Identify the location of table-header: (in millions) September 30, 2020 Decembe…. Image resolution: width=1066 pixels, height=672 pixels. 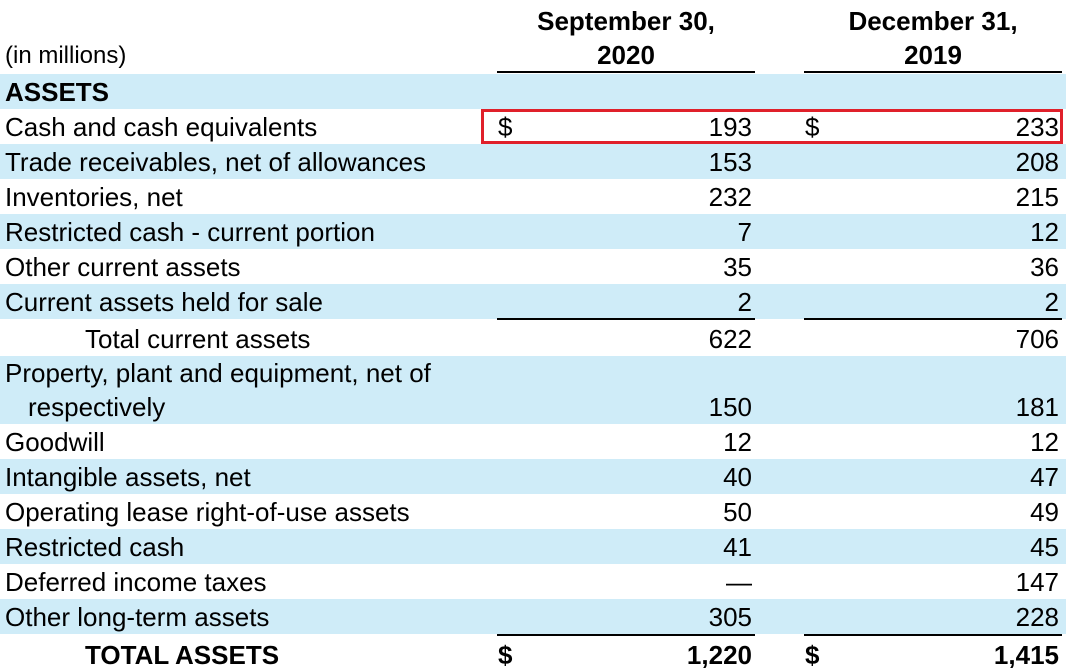
(533, 36).